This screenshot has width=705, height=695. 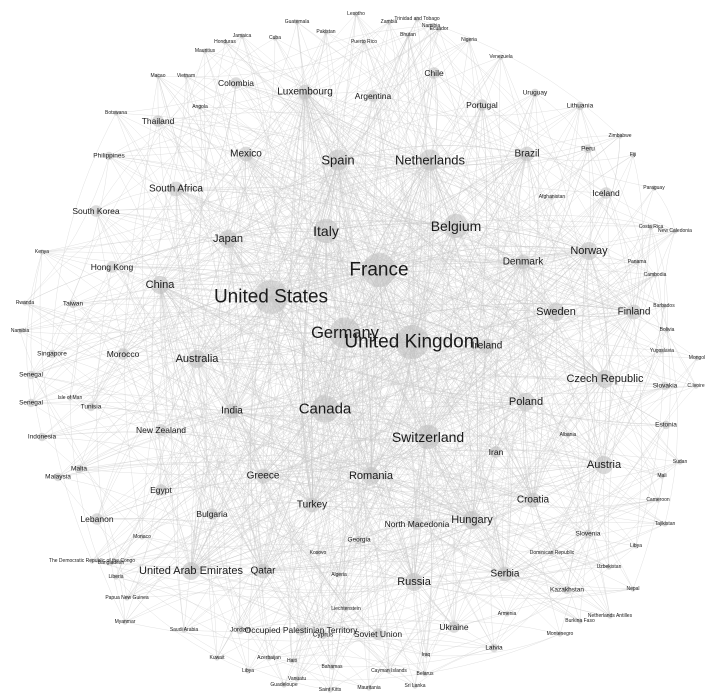 I want to click on node-label: Puerto Rico, so click(x=364, y=42).